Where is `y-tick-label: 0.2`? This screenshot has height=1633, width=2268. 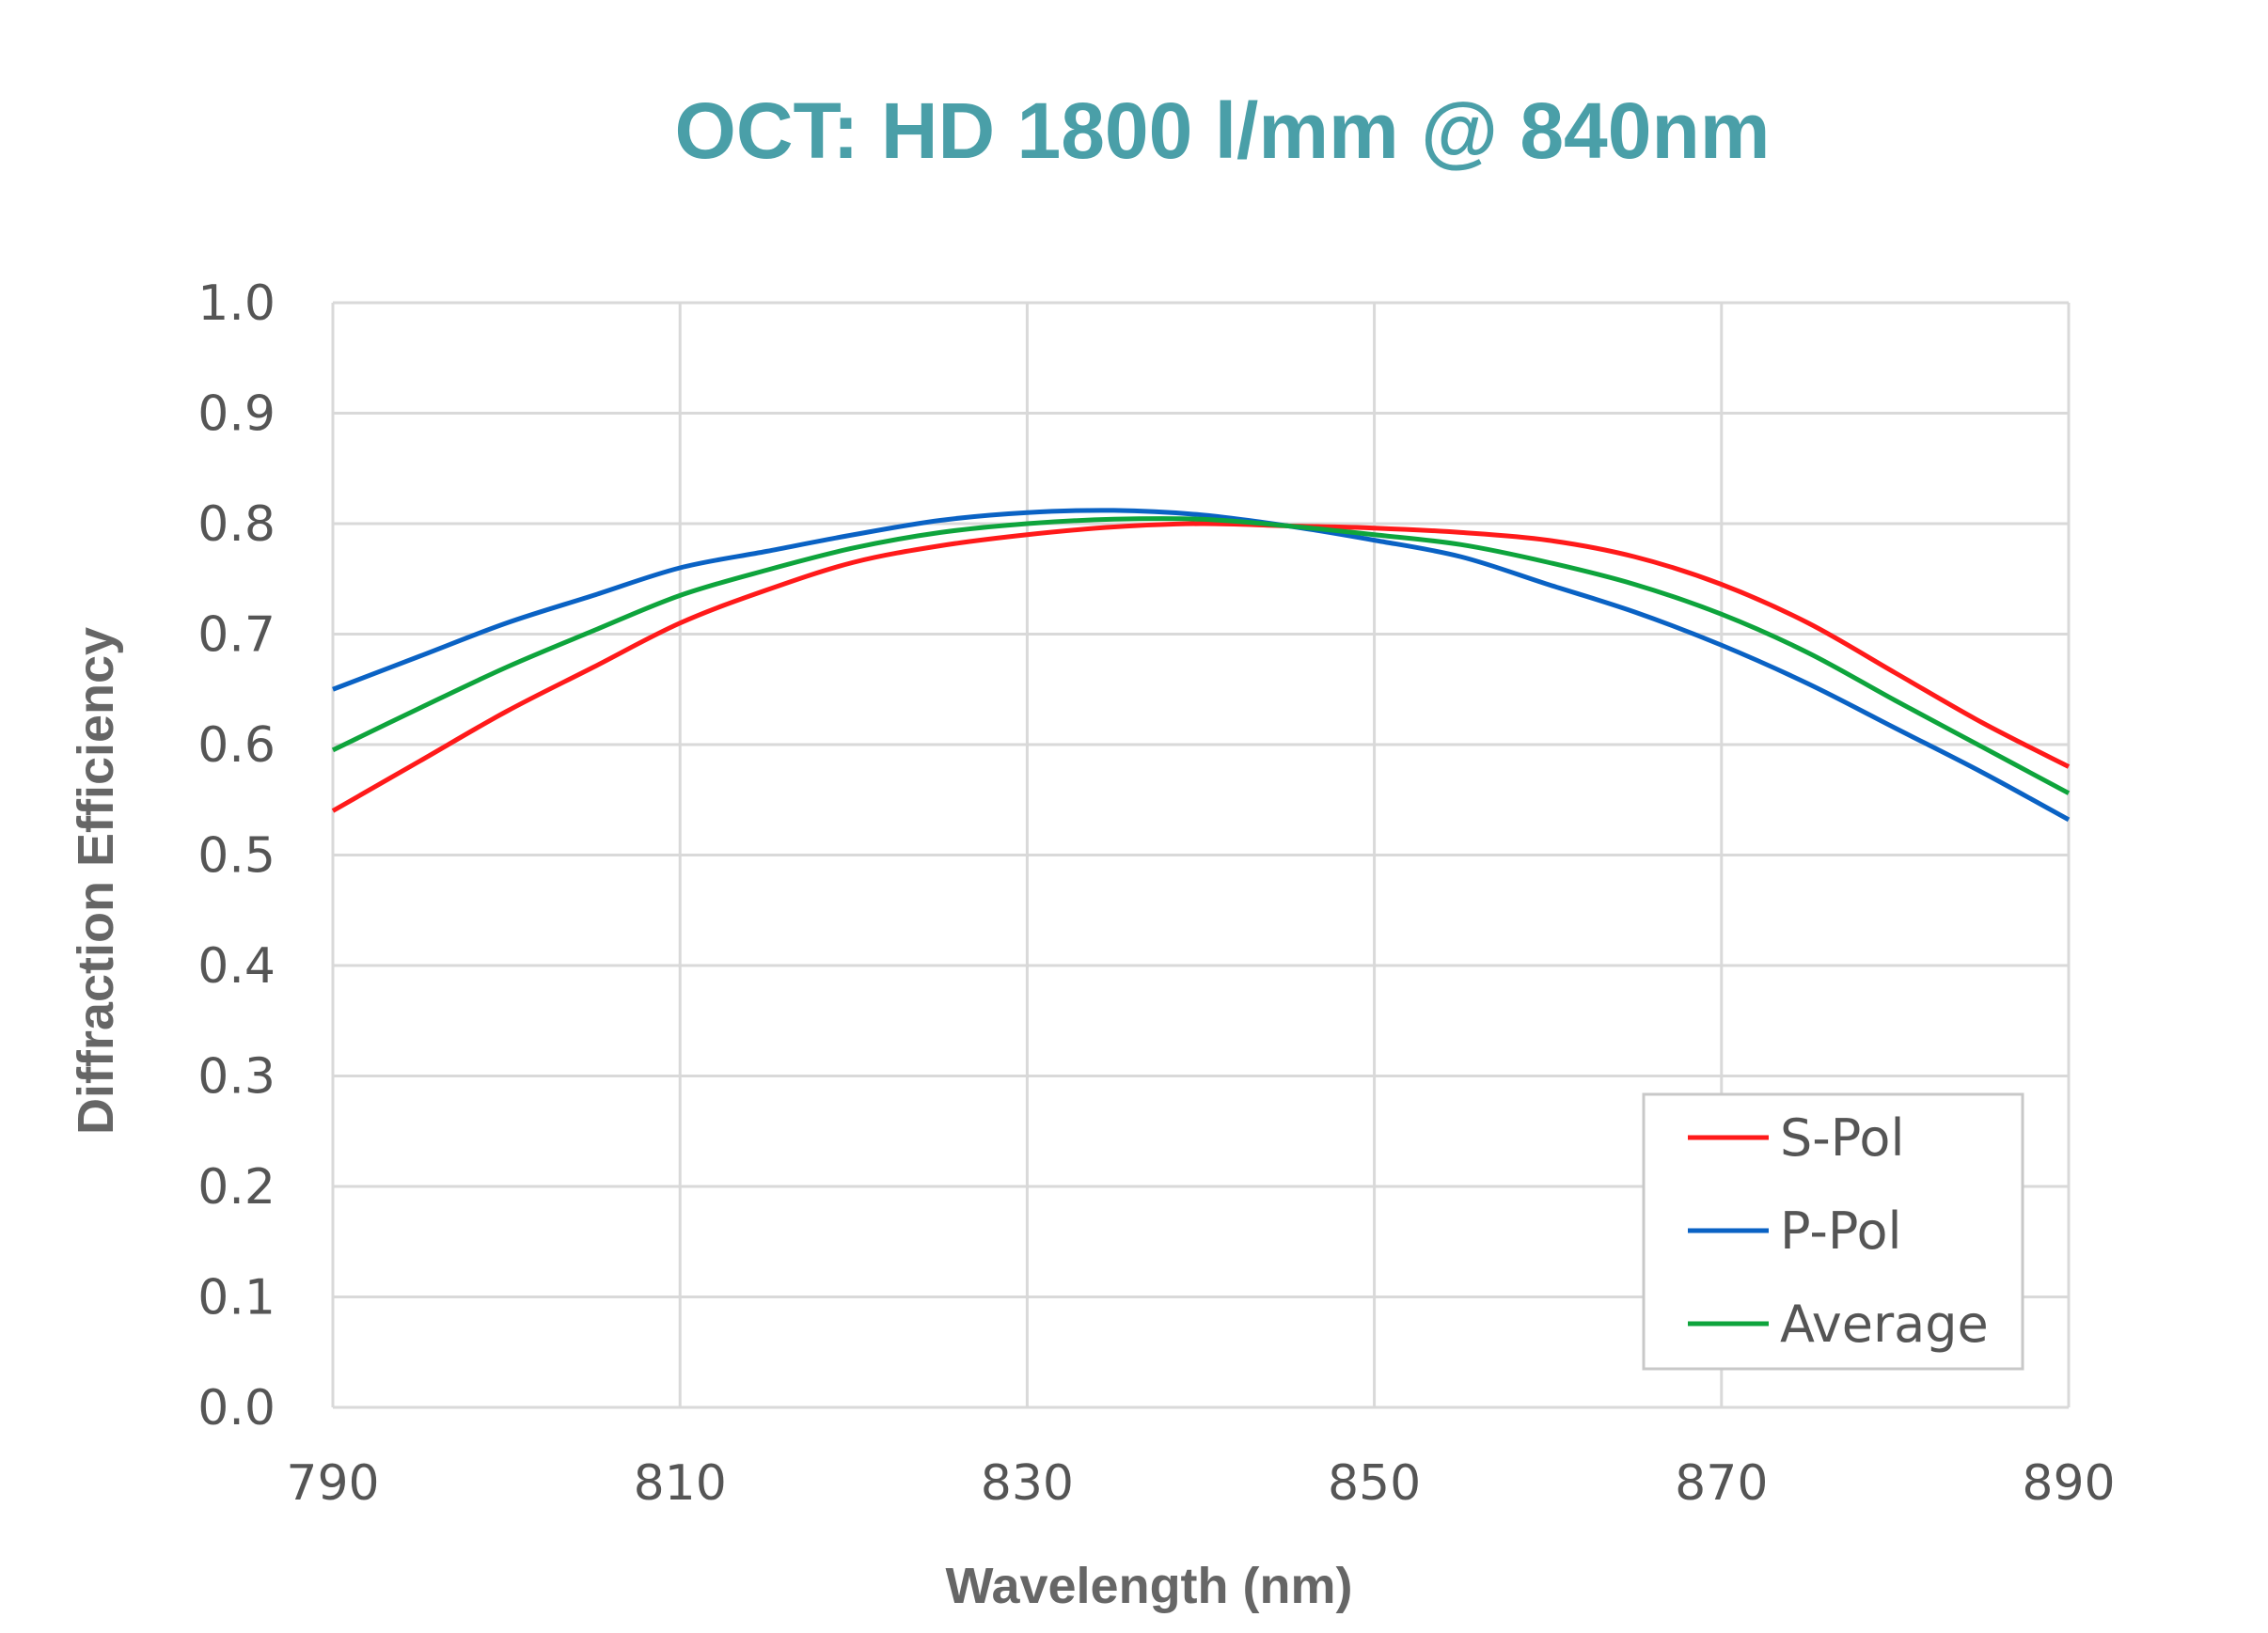
y-tick-label: 0.2 is located at coordinates (236, 1187).